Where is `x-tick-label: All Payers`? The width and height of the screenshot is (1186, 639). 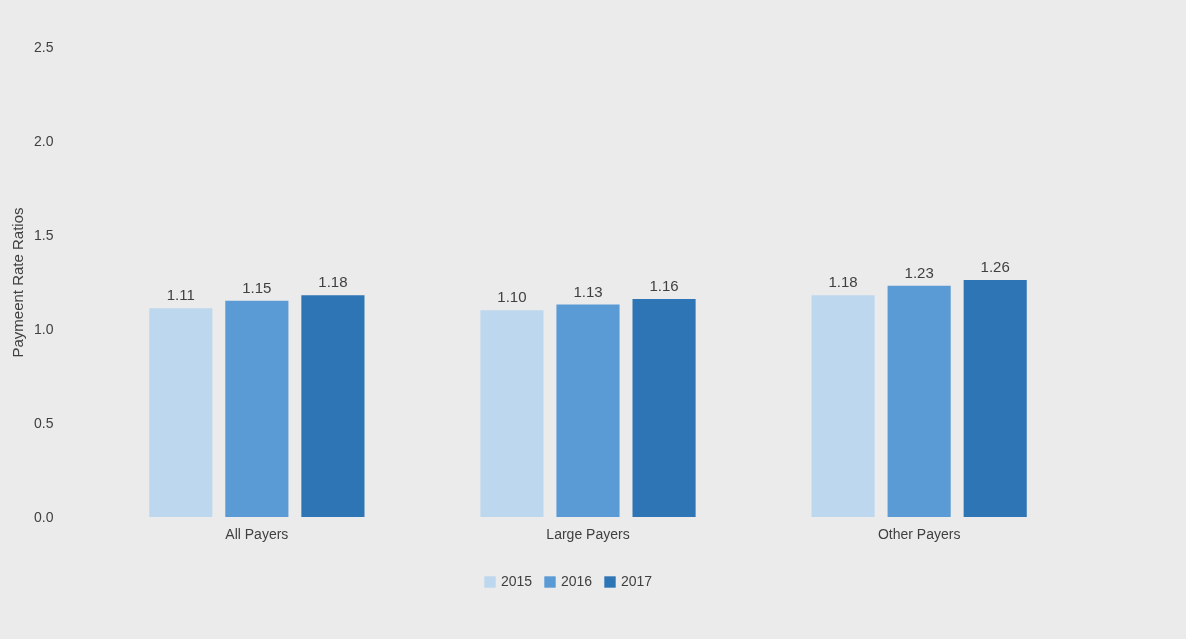
x-tick-label: All Payers is located at coordinates (257, 533).